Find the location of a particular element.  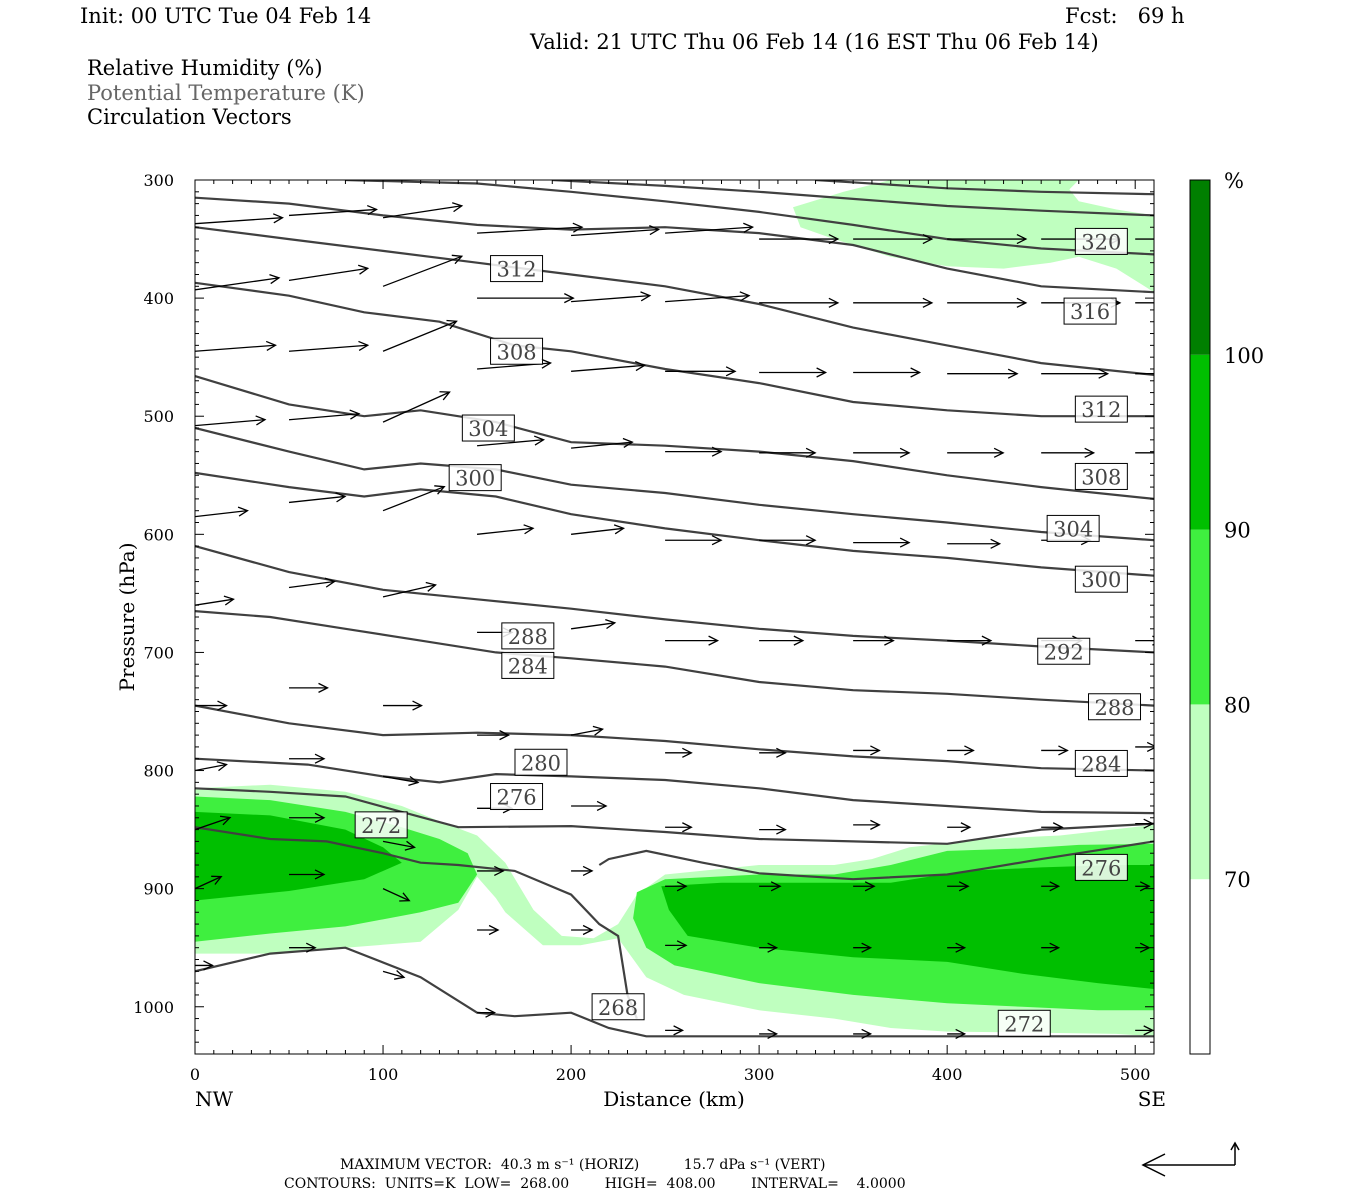

legend-theta: Potential Temperature (K) is located at coordinates (226, 93).